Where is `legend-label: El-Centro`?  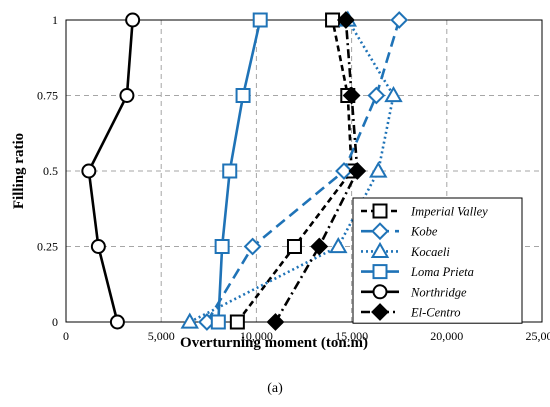
legend-label: El-Centro is located at coordinates (435, 313).